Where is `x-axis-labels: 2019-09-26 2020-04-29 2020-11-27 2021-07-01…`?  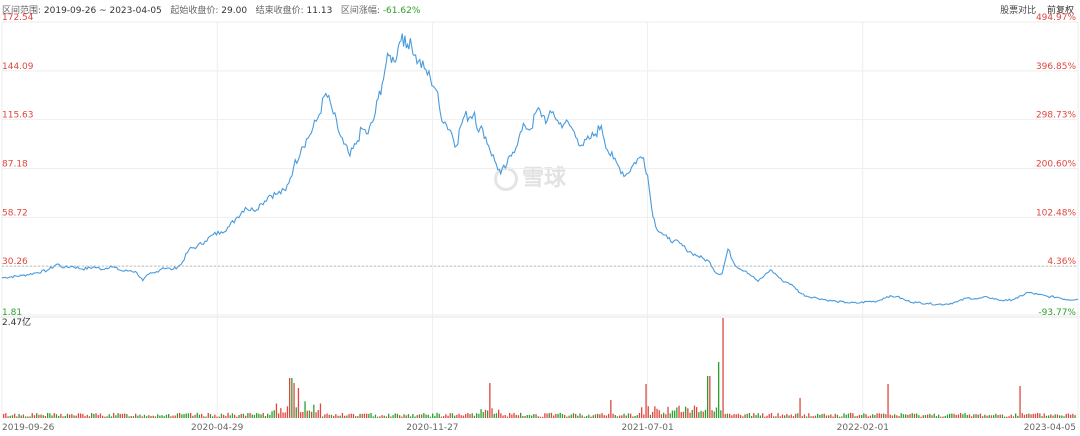 x-axis-labels: 2019-09-26 2020-04-29 2020-11-27 2021-07-01… is located at coordinates (539, 428).